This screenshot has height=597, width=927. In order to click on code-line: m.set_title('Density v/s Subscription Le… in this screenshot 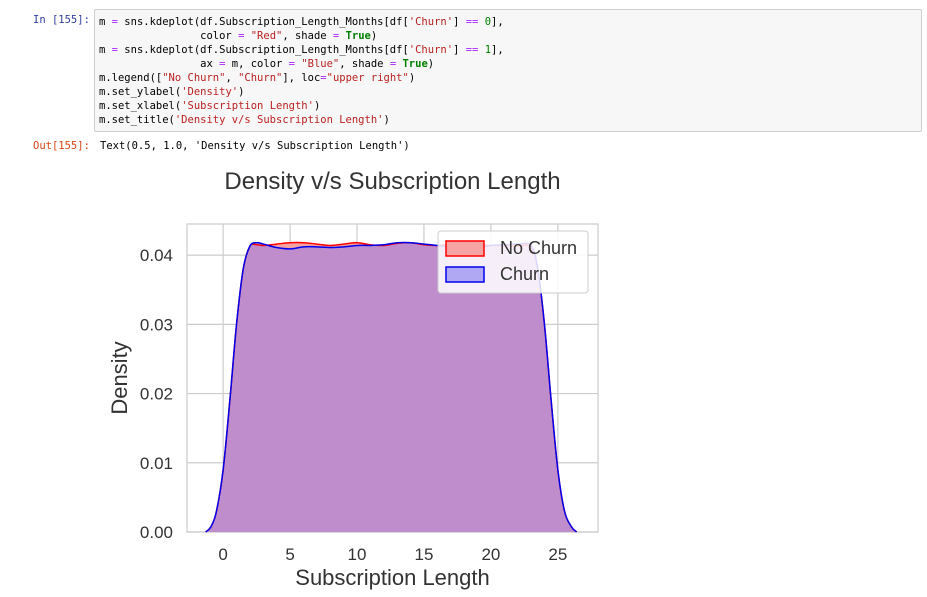, I will do `click(244, 120)`.